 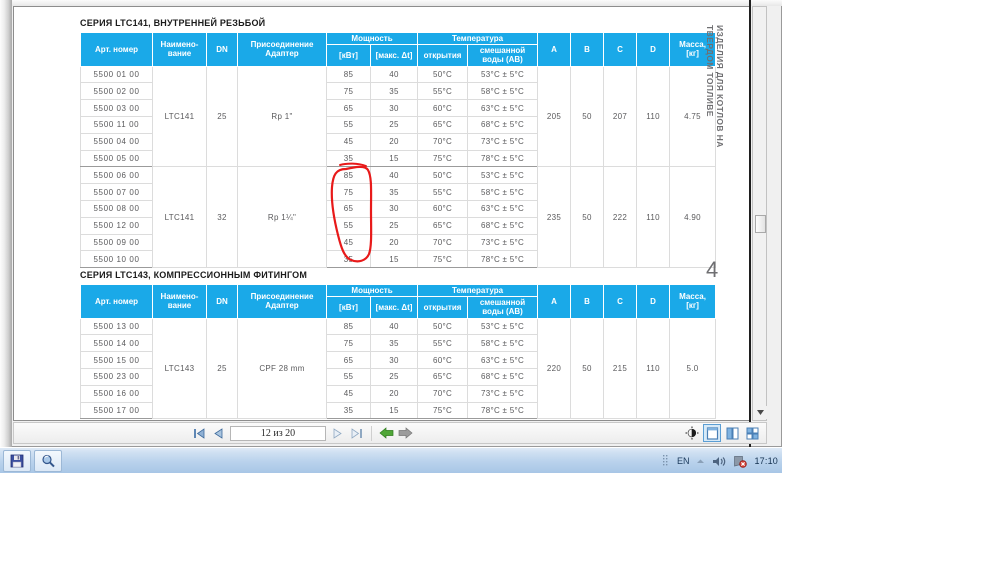 What do you see at coordinates (752, 433) in the screenshot?
I see `four-page-view-button` at bounding box center [752, 433].